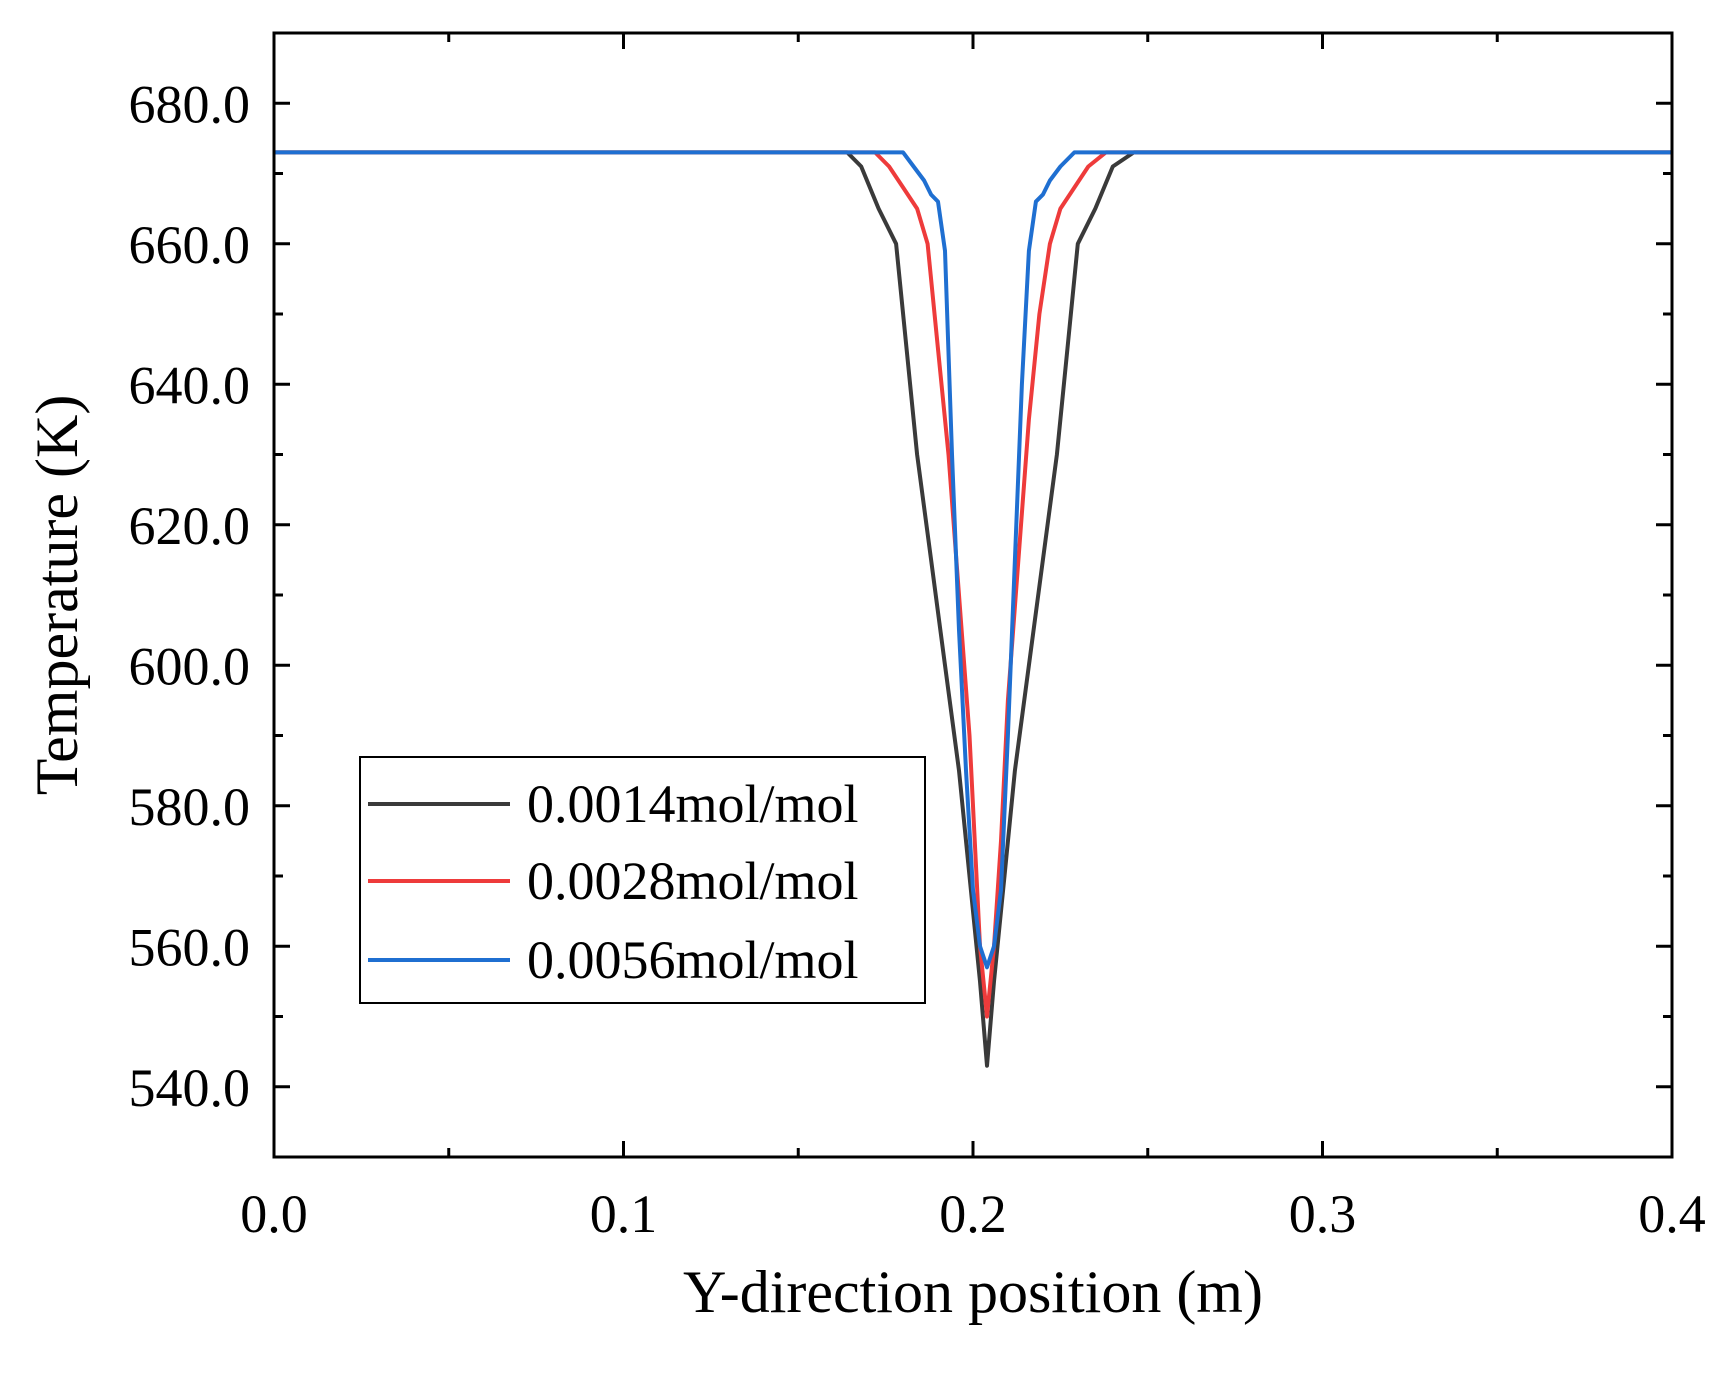  Describe the element at coordinates (693, 804) in the screenshot. I see `legend-label-0: 0.0014mol/mol` at that location.